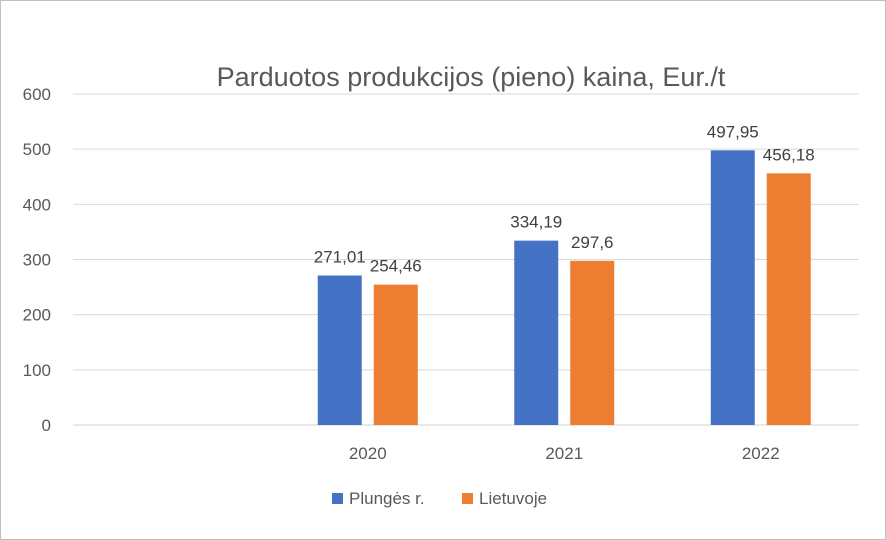 The image size is (886, 540). Describe the element at coordinates (37, 94) in the screenshot. I see `y-tick-label: 600` at that location.